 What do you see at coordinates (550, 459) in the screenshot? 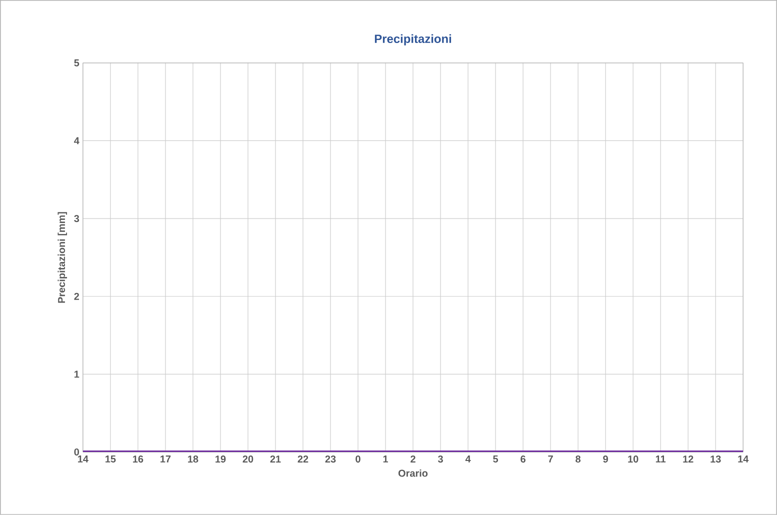
I see `x-tick-label: 7` at bounding box center [550, 459].